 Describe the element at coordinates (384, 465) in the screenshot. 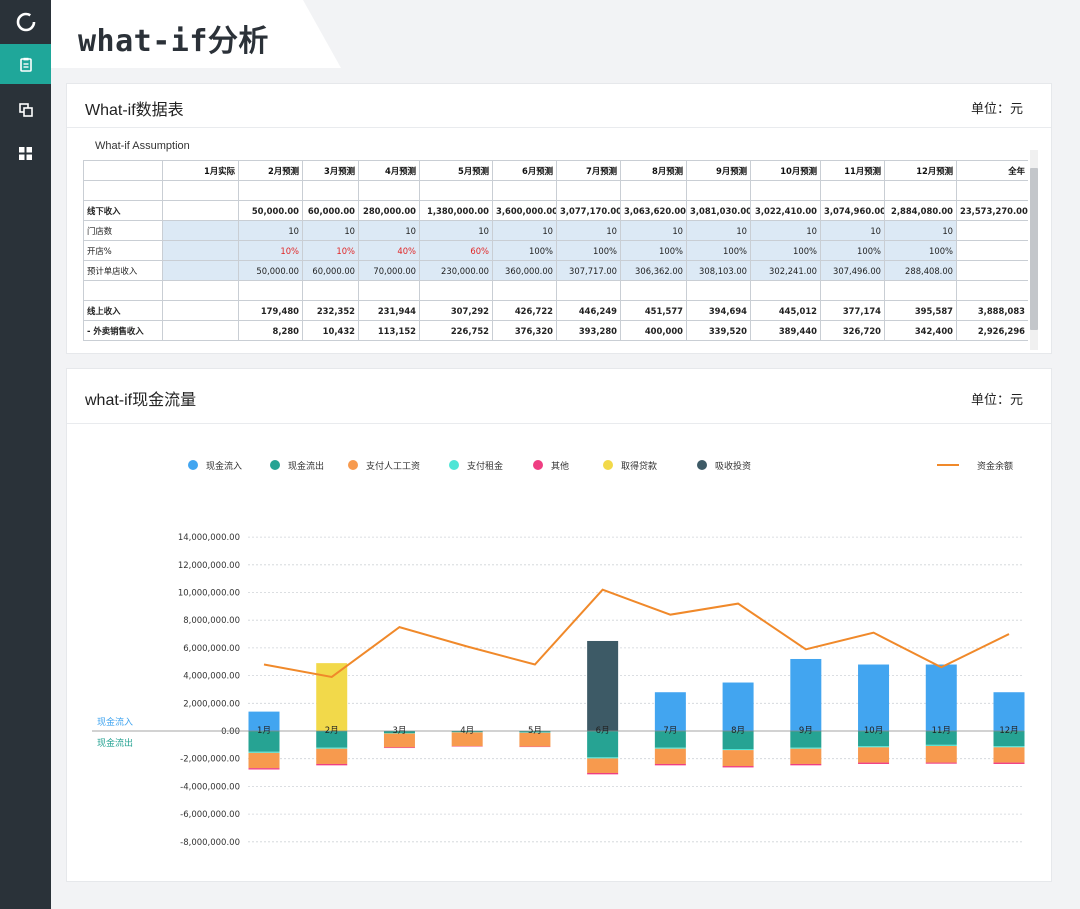

I see `legend-item-wages: 支付人工工资` at that location.